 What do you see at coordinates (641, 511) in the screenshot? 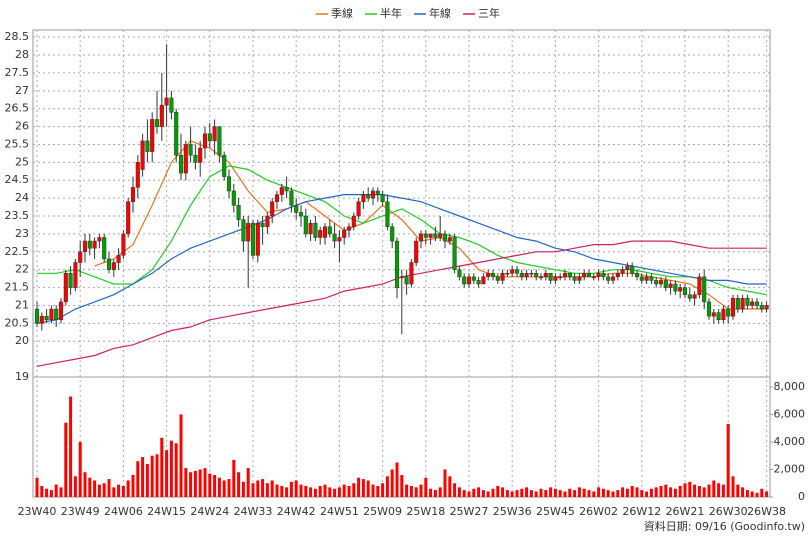
I see `x-tick-label: 26W12` at bounding box center [641, 511].